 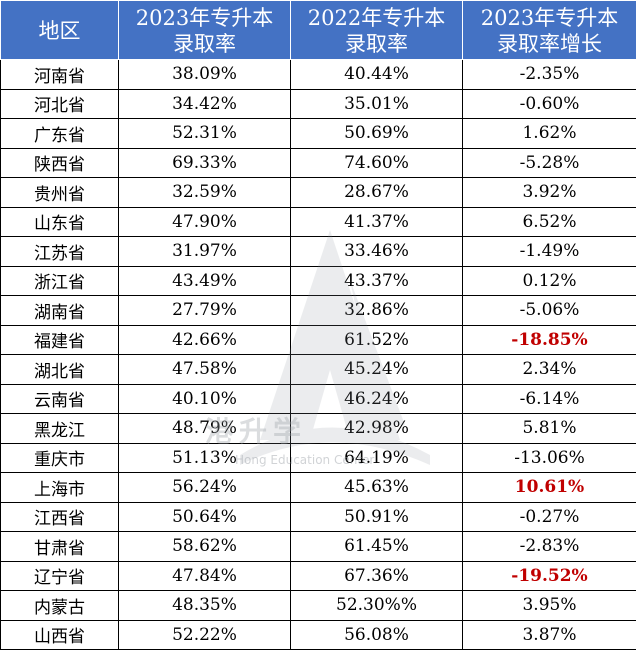 What do you see at coordinates (205, 429) in the screenshot?
I see `cell-rate2023: 48.79%` at bounding box center [205, 429].